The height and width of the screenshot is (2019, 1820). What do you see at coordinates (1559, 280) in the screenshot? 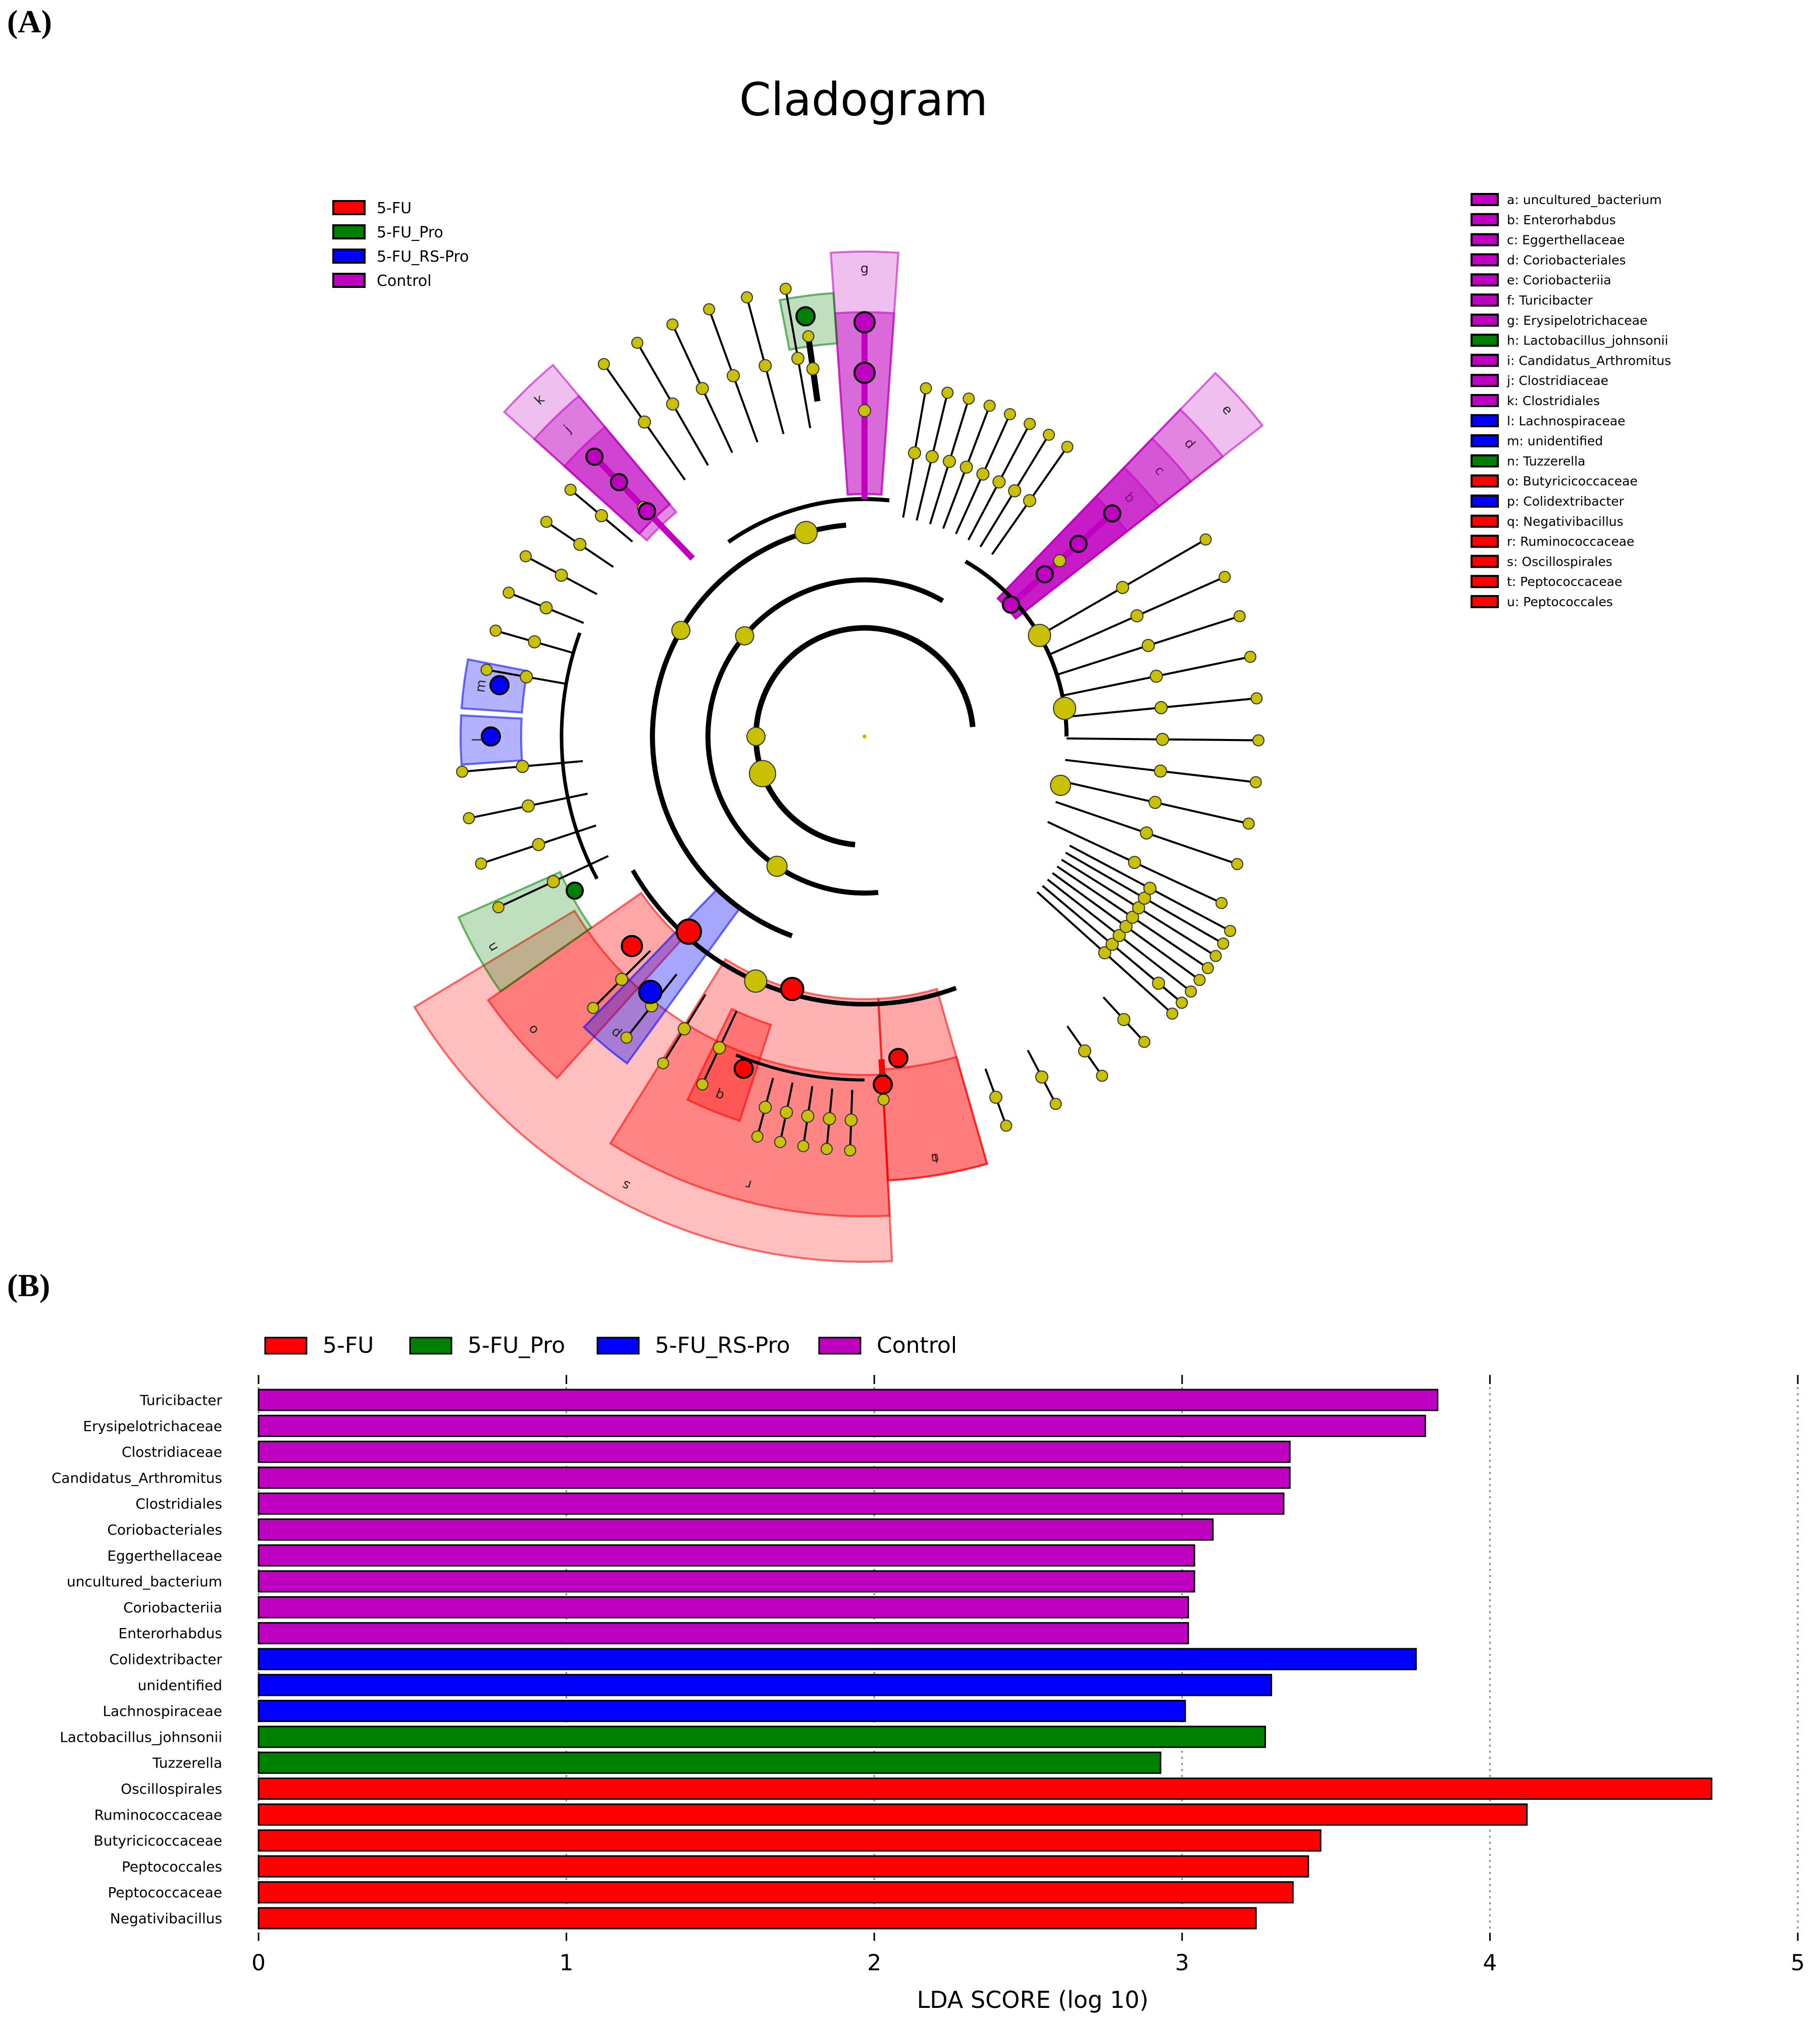
I see `taxa-legend-label: e: Coriobacteriia` at bounding box center [1559, 280].